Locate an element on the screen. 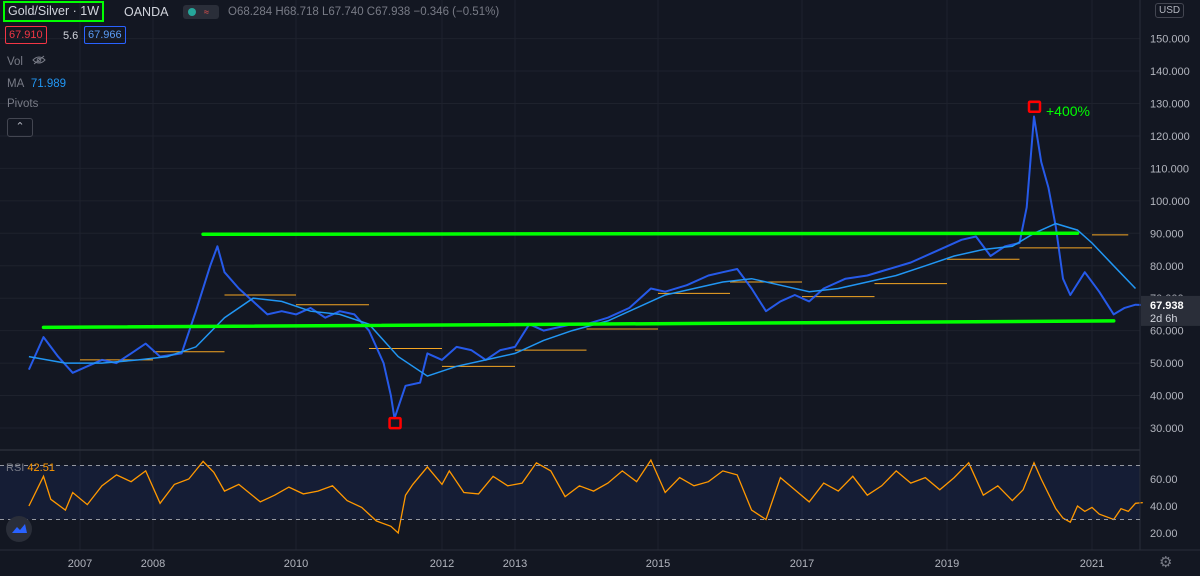 This screenshot has height=576, width=1200. y-tick-label: 40.000 is located at coordinates (1167, 397).